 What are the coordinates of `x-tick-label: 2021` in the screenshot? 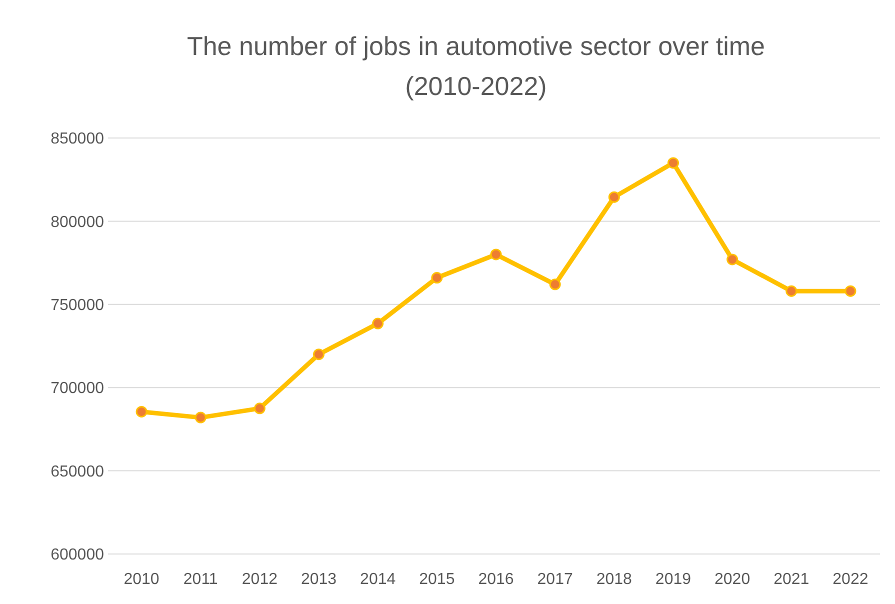 It's located at (792, 579).